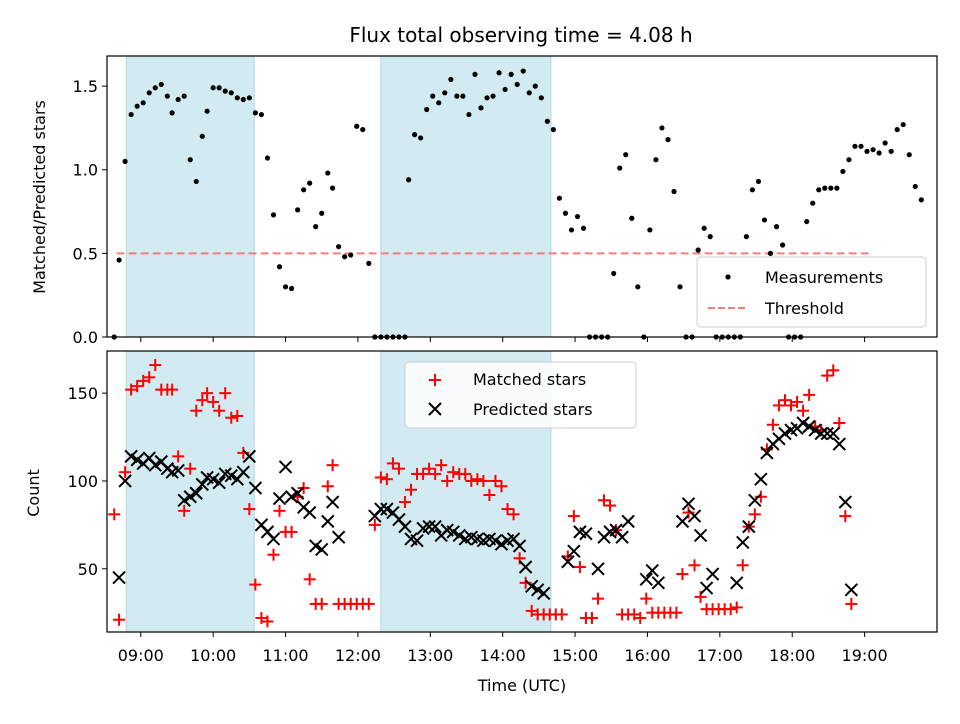  What do you see at coordinates (435, 409) in the screenshot?
I see `legend-marker-predicted` at bounding box center [435, 409].